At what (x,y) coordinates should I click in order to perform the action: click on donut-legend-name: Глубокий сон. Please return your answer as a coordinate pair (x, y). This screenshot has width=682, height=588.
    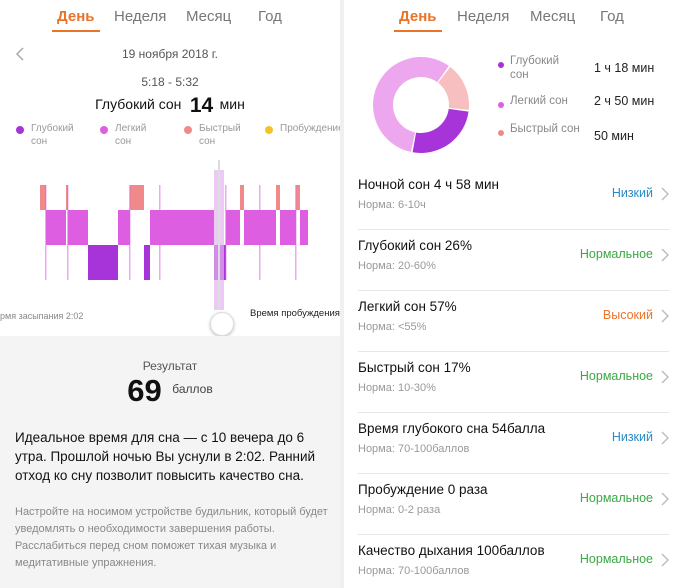
    Looking at the image, I should click on (535, 68).